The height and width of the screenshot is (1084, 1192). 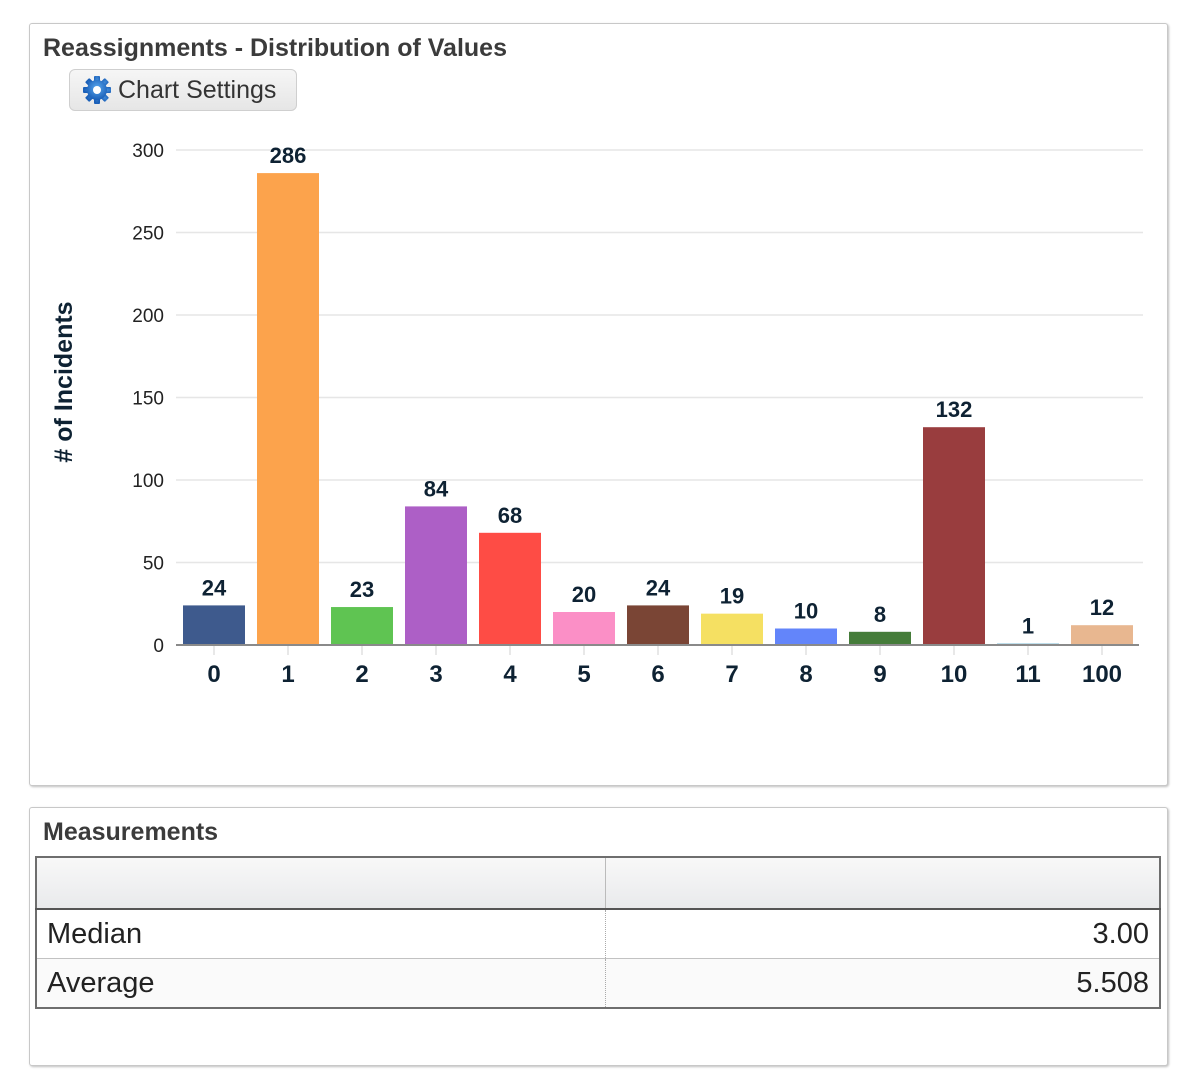 I want to click on chart-settings-button: Chart Settings, so click(x=183, y=90).